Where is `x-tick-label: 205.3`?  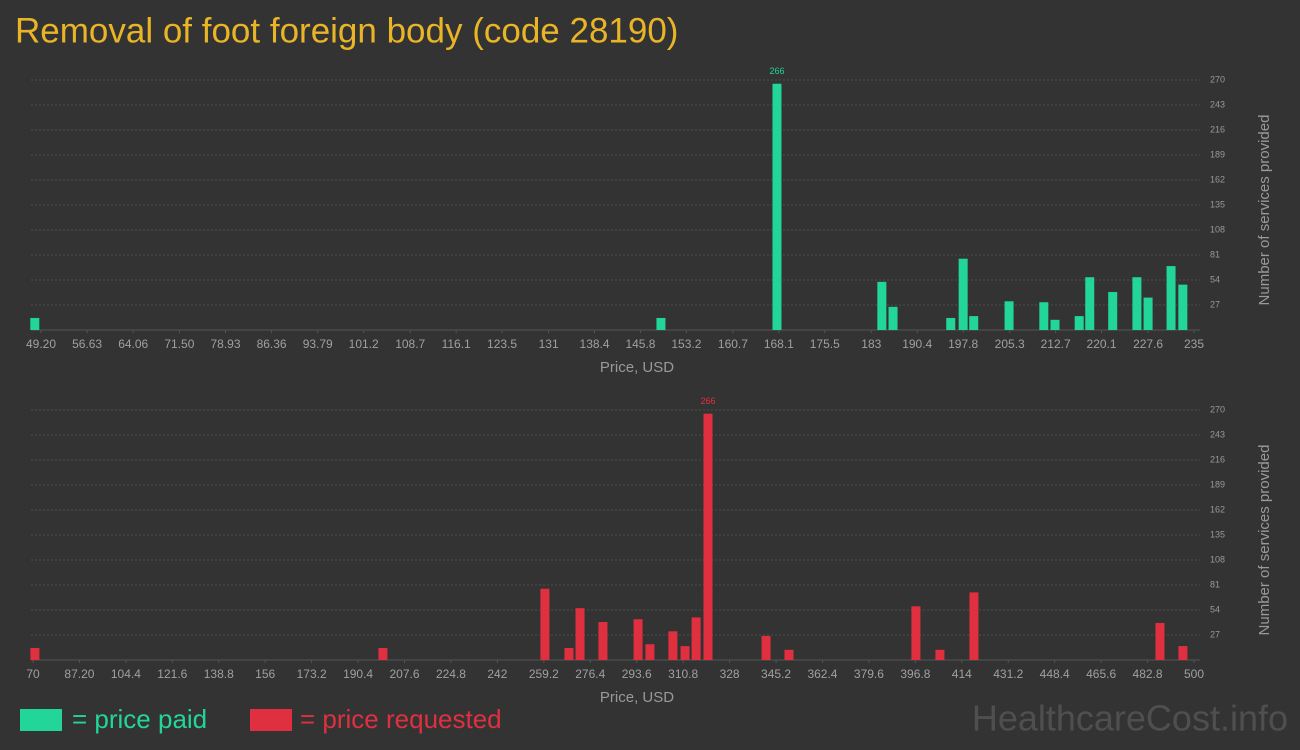
x-tick-label: 205.3 is located at coordinates (1010, 344).